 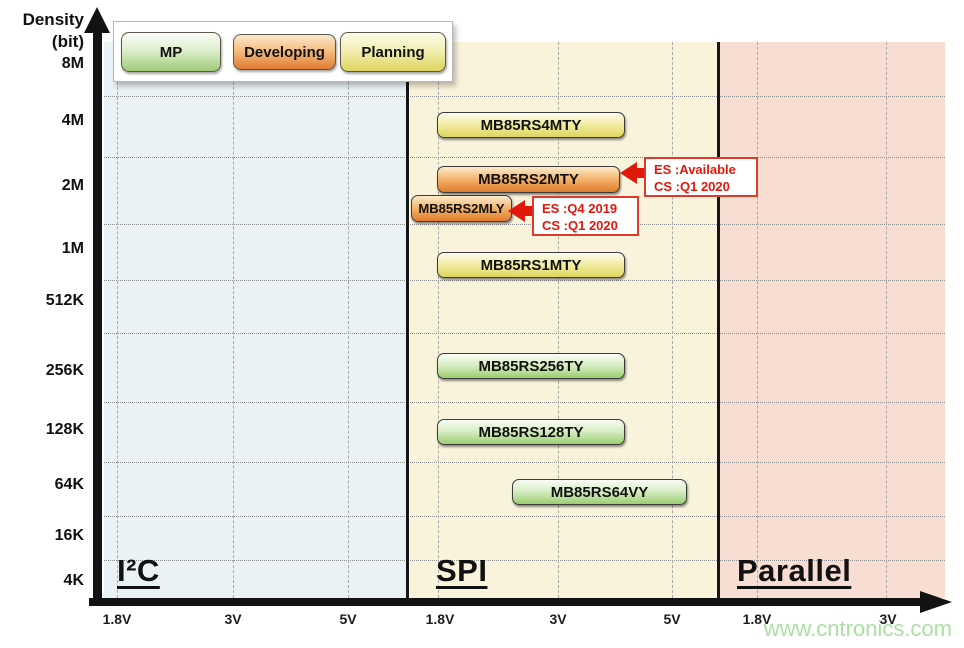 I want to click on product-mb85rs256ty: MB85RS256TY, so click(x=531, y=366).